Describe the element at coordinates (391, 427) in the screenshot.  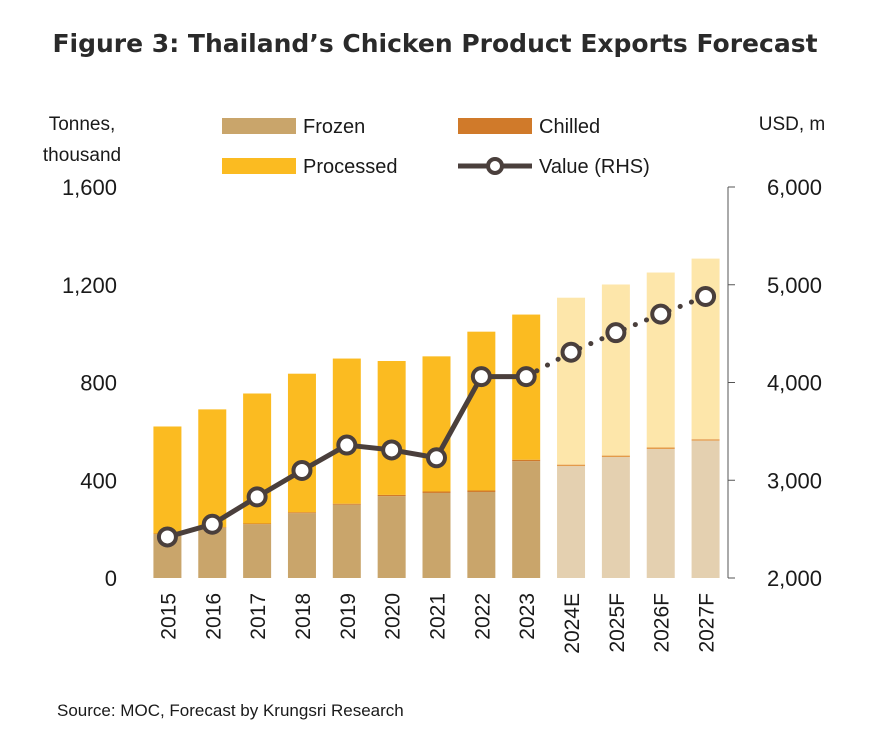
I see `bar-processed-2020` at that location.